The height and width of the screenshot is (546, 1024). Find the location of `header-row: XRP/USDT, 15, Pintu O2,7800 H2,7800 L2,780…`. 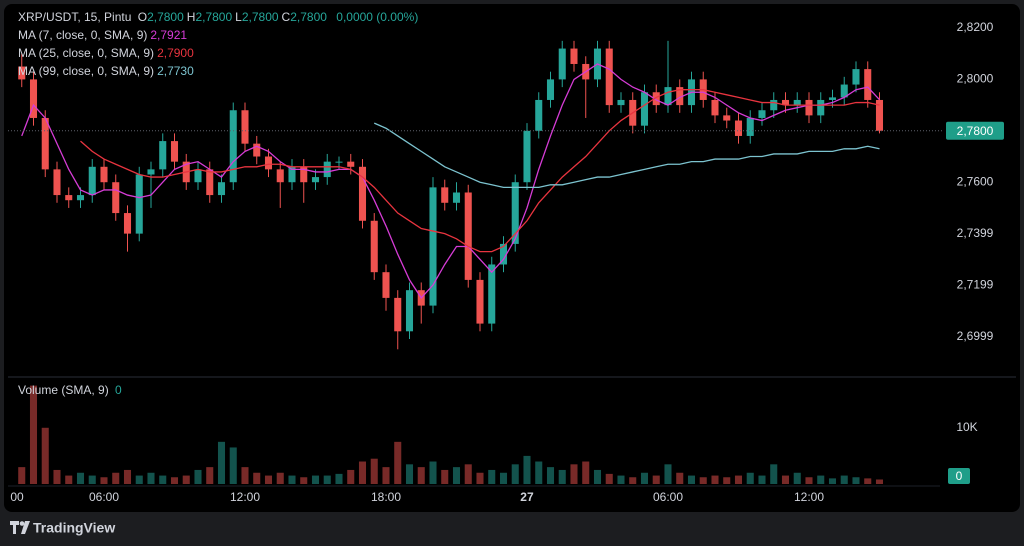

header-row: XRP/USDT, 15, Pintu O2,7800 H2,7800 L2,780… is located at coordinates (219, 17).